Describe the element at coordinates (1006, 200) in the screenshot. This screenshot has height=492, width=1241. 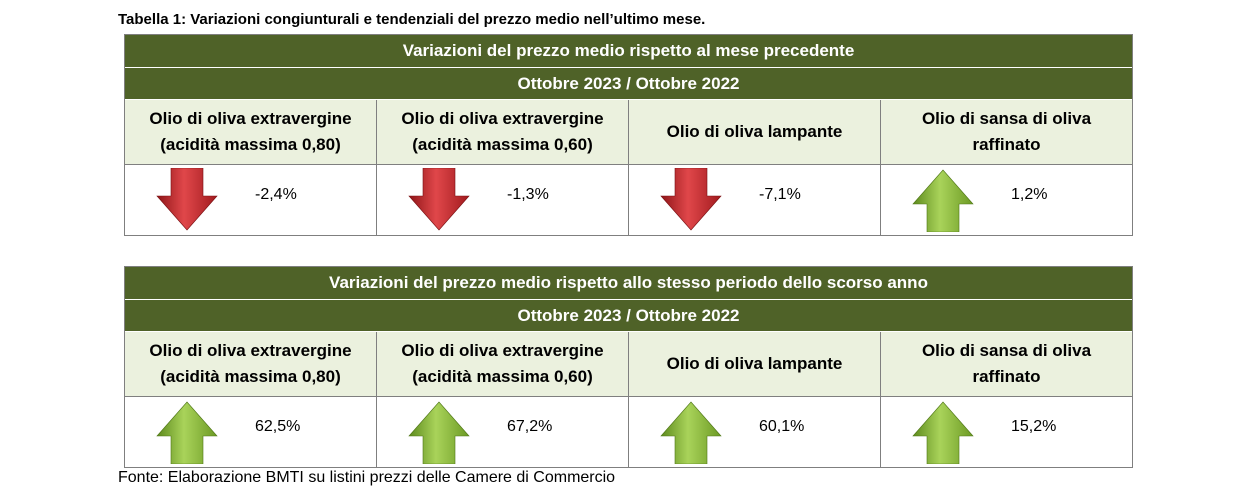
I see `variation-cell: 1,2%` at that location.